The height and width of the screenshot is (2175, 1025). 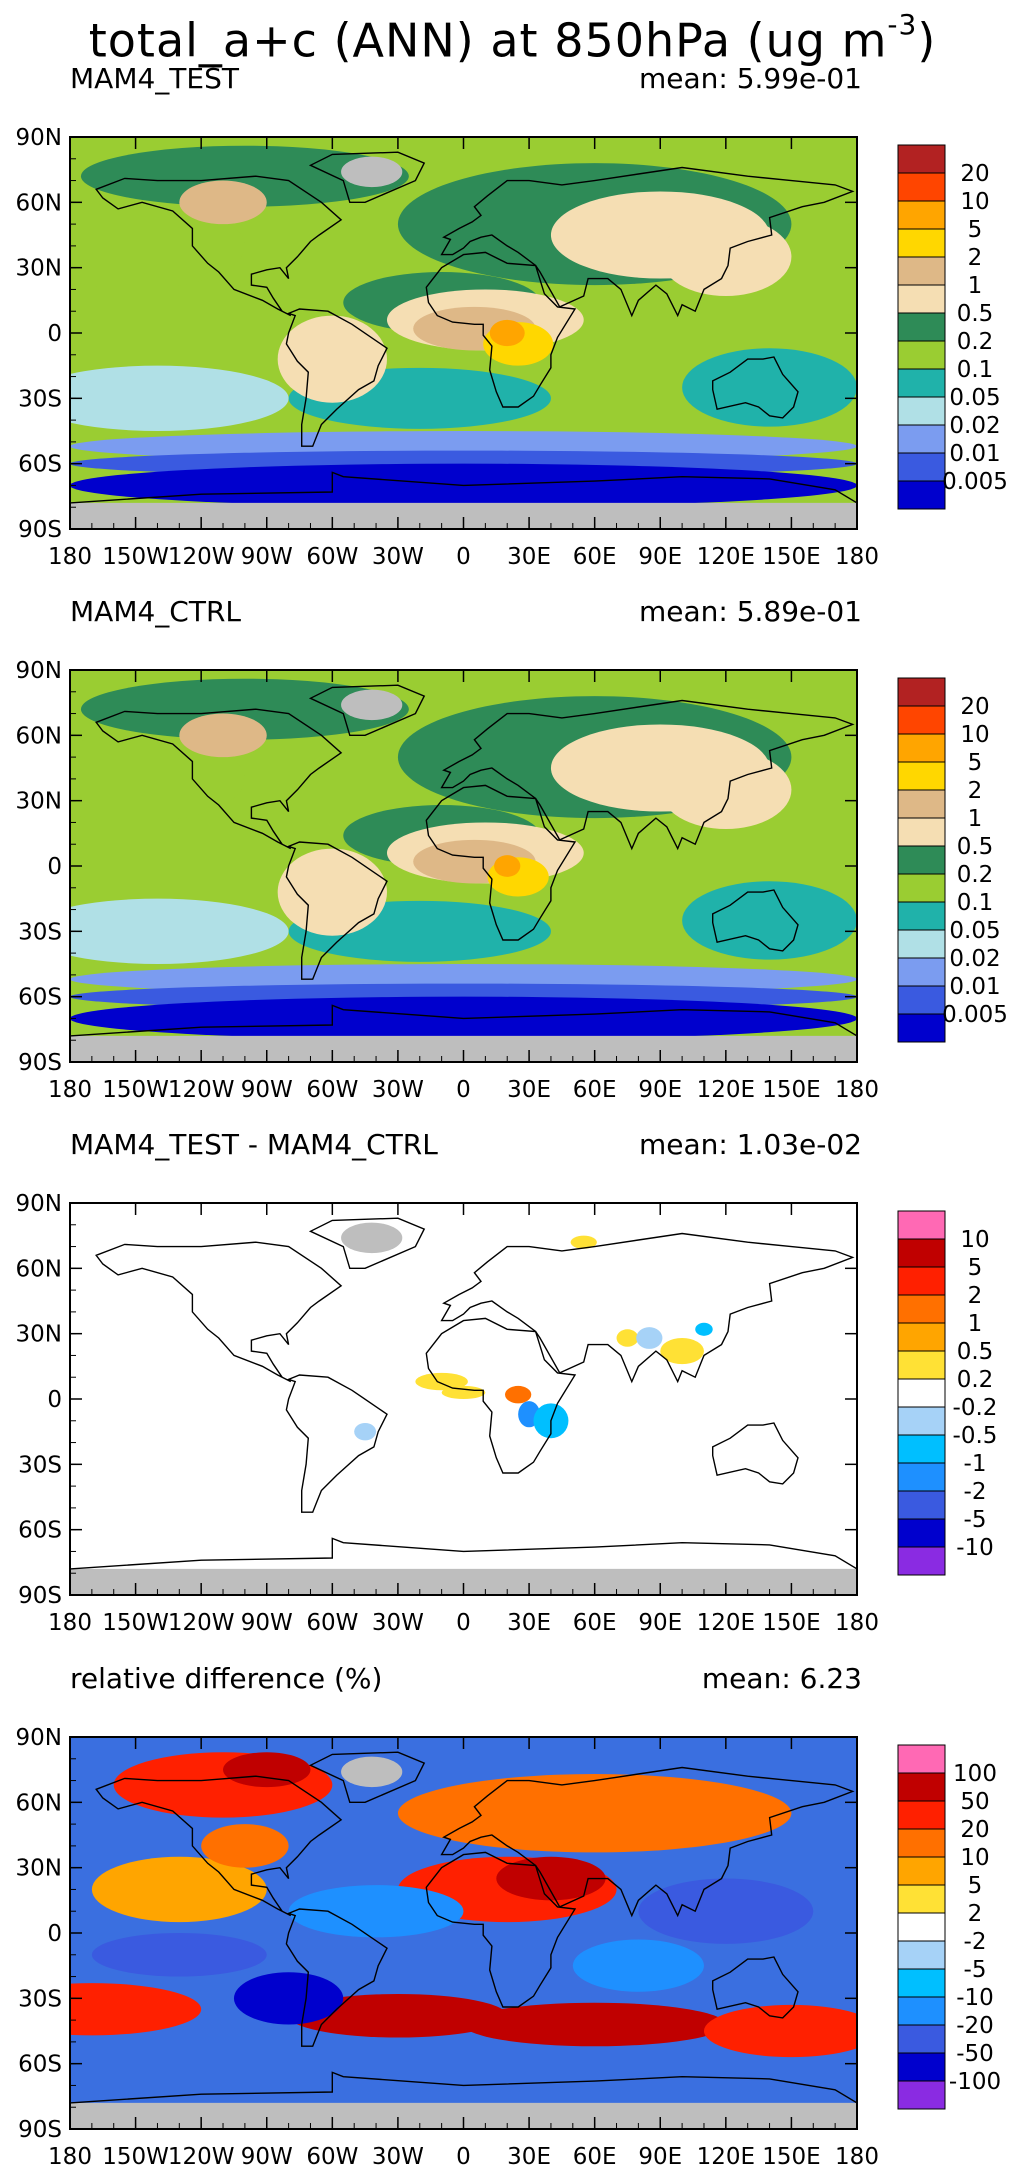 I want to click on y-tick-label: 30S, so click(x=40, y=399).